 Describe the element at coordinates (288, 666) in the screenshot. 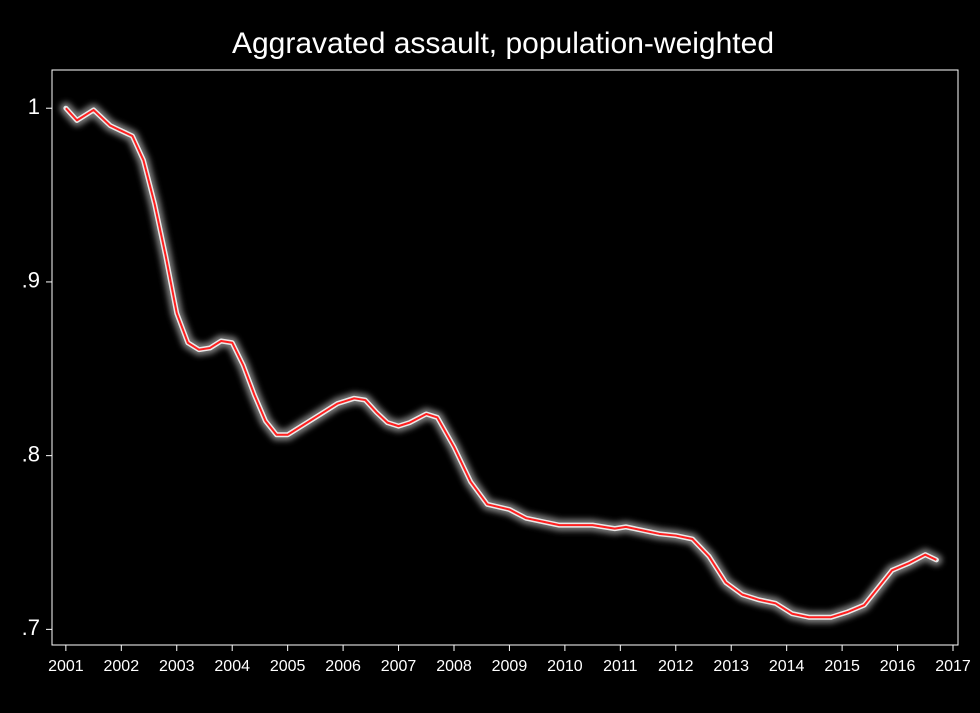

I see `x-tick-label: 2005` at that location.